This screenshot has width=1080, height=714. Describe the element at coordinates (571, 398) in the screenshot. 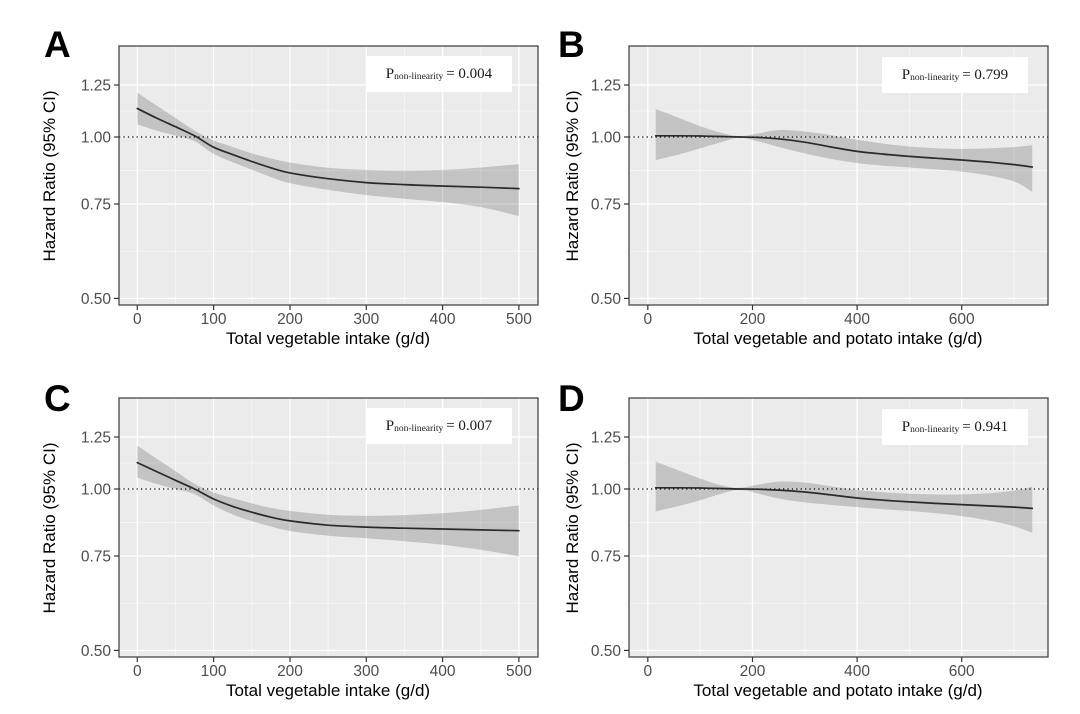

I see `panel-letter-d: D` at that location.